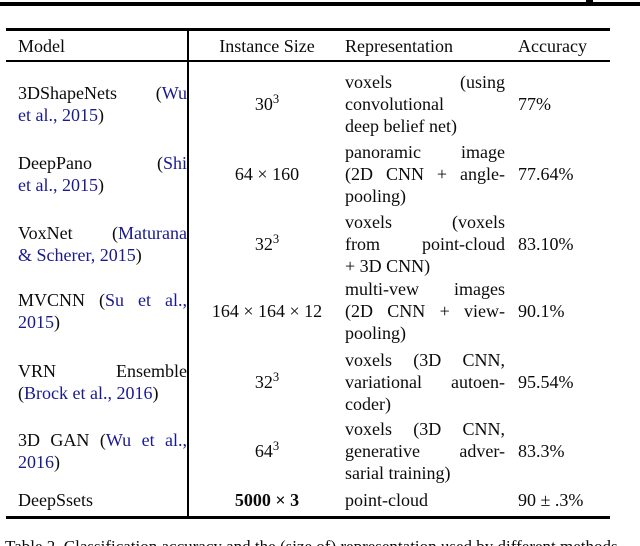  What do you see at coordinates (308, 61) in the screenshot?
I see `header-separator-rule` at bounding box center [308, 61].